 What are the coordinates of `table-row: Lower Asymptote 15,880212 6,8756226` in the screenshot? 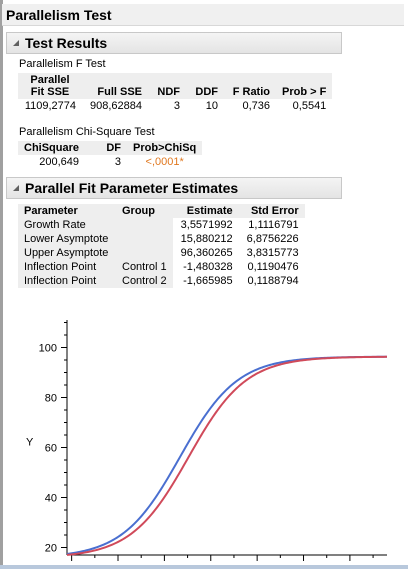 It's located at (161, 239).